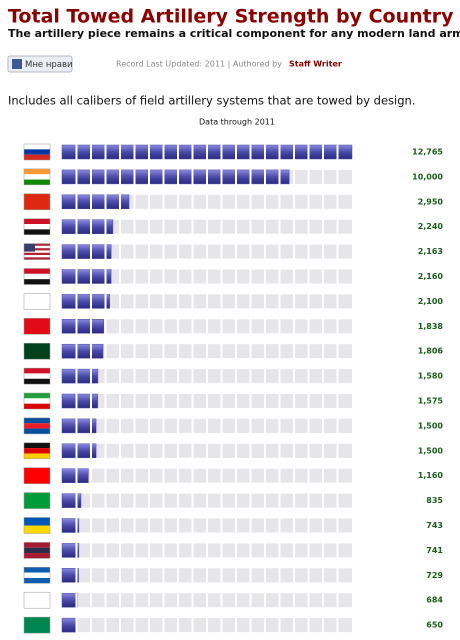 The image size is (460, 640). I want to click on like-button: Мне нрави, so click(49, 65).